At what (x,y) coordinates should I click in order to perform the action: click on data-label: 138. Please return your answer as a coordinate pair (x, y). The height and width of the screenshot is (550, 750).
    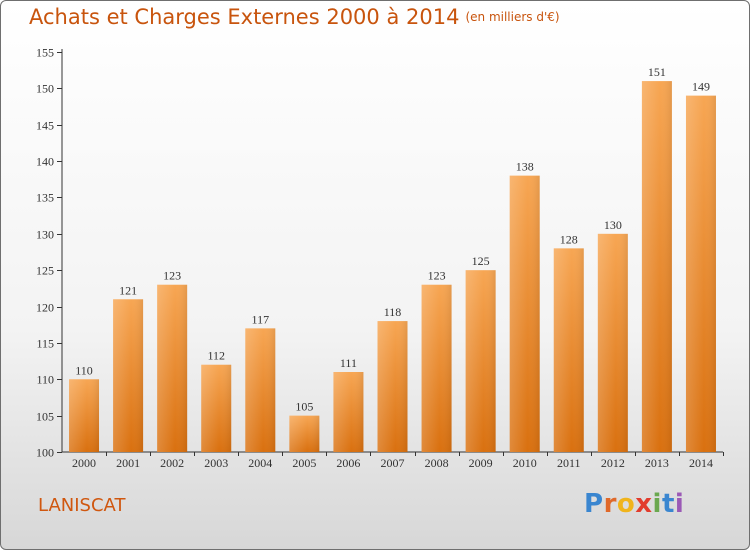
    Looking at the image, I should click on (525, 167).